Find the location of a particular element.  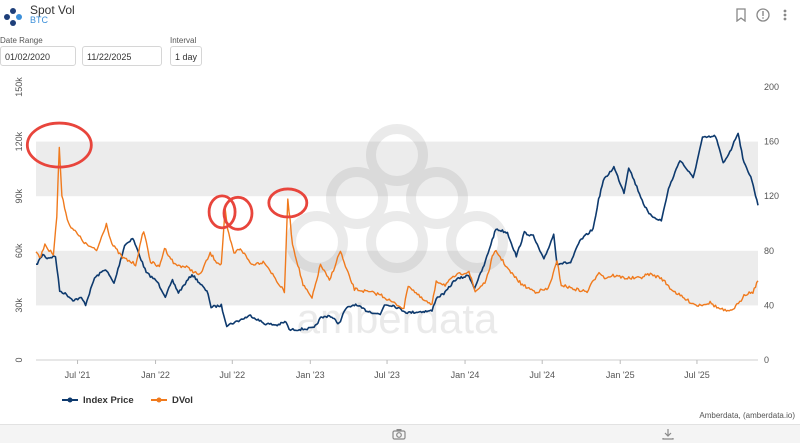

x-tick-label: Jan '25 is located at coordinates (620, 375).